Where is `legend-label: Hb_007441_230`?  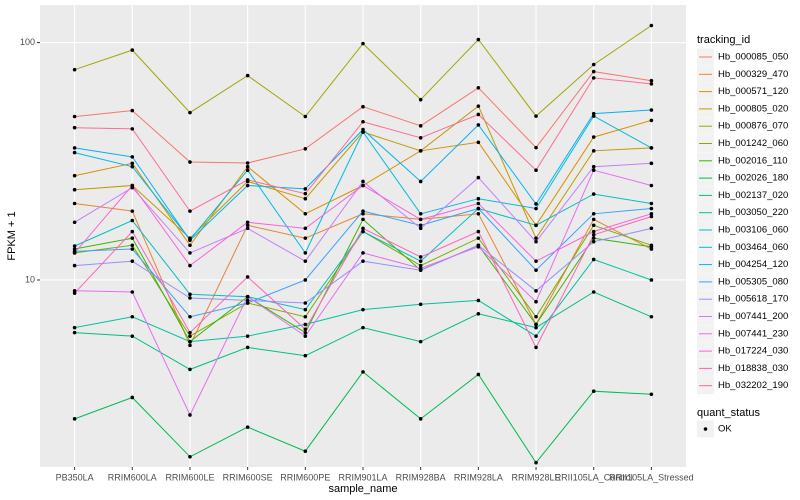
legend-label: Hb_007441_230 is located at coordinates (753, 333).